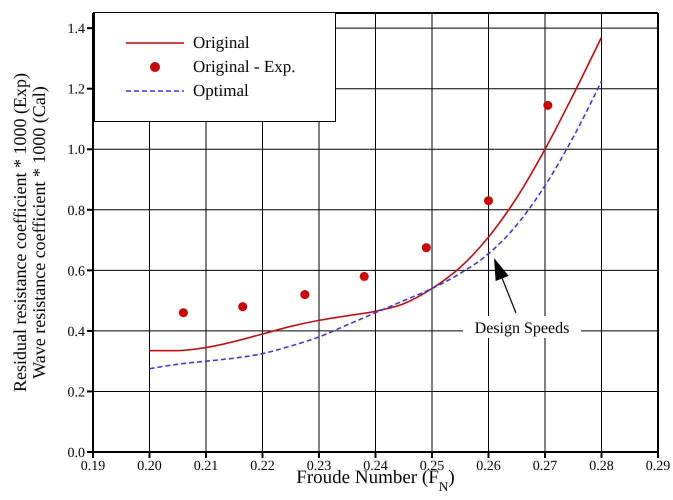  Describe the element at coordinates (76, 392) in the screenshot. I see `y-tick-label: 0.2` at that location.